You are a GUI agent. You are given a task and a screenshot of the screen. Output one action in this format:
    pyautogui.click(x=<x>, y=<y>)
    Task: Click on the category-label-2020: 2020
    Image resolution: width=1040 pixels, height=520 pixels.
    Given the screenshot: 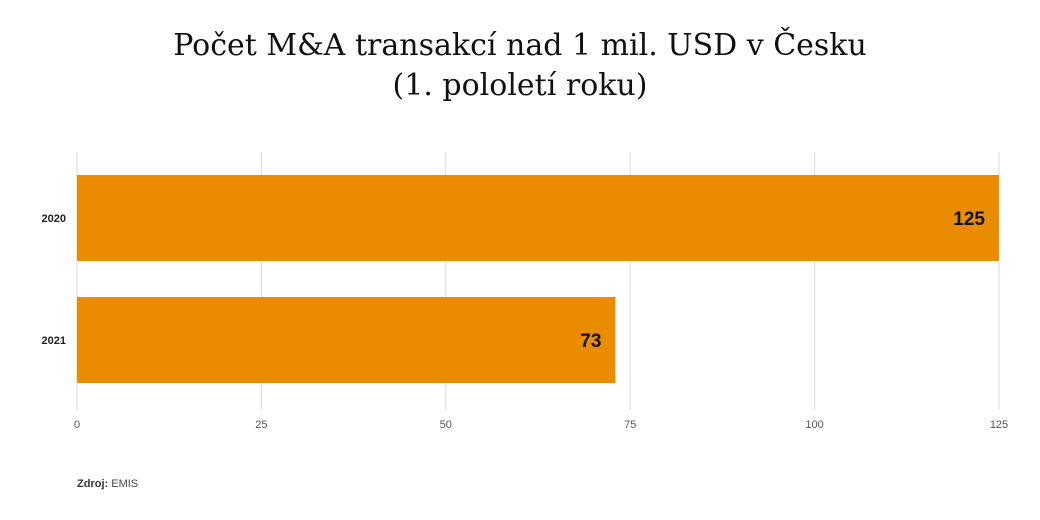 What is the action you would take?
    pyautogui.click(x=54, y=219)
    